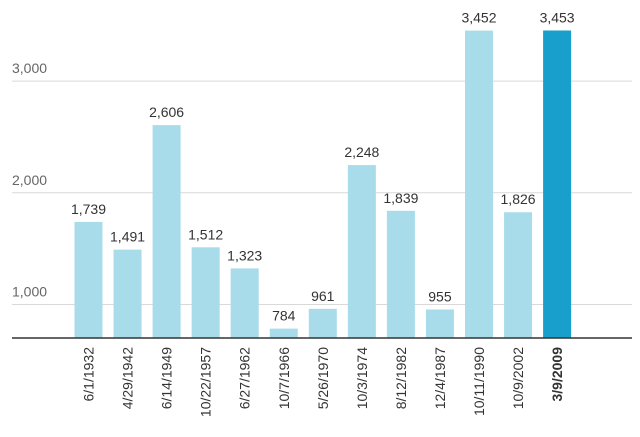 This screenshot has height=437, width=640. What do you see at coordinates (88, 209) in the screenshot?
I see `data-label: 1,739` at bounding box center [88, 209].